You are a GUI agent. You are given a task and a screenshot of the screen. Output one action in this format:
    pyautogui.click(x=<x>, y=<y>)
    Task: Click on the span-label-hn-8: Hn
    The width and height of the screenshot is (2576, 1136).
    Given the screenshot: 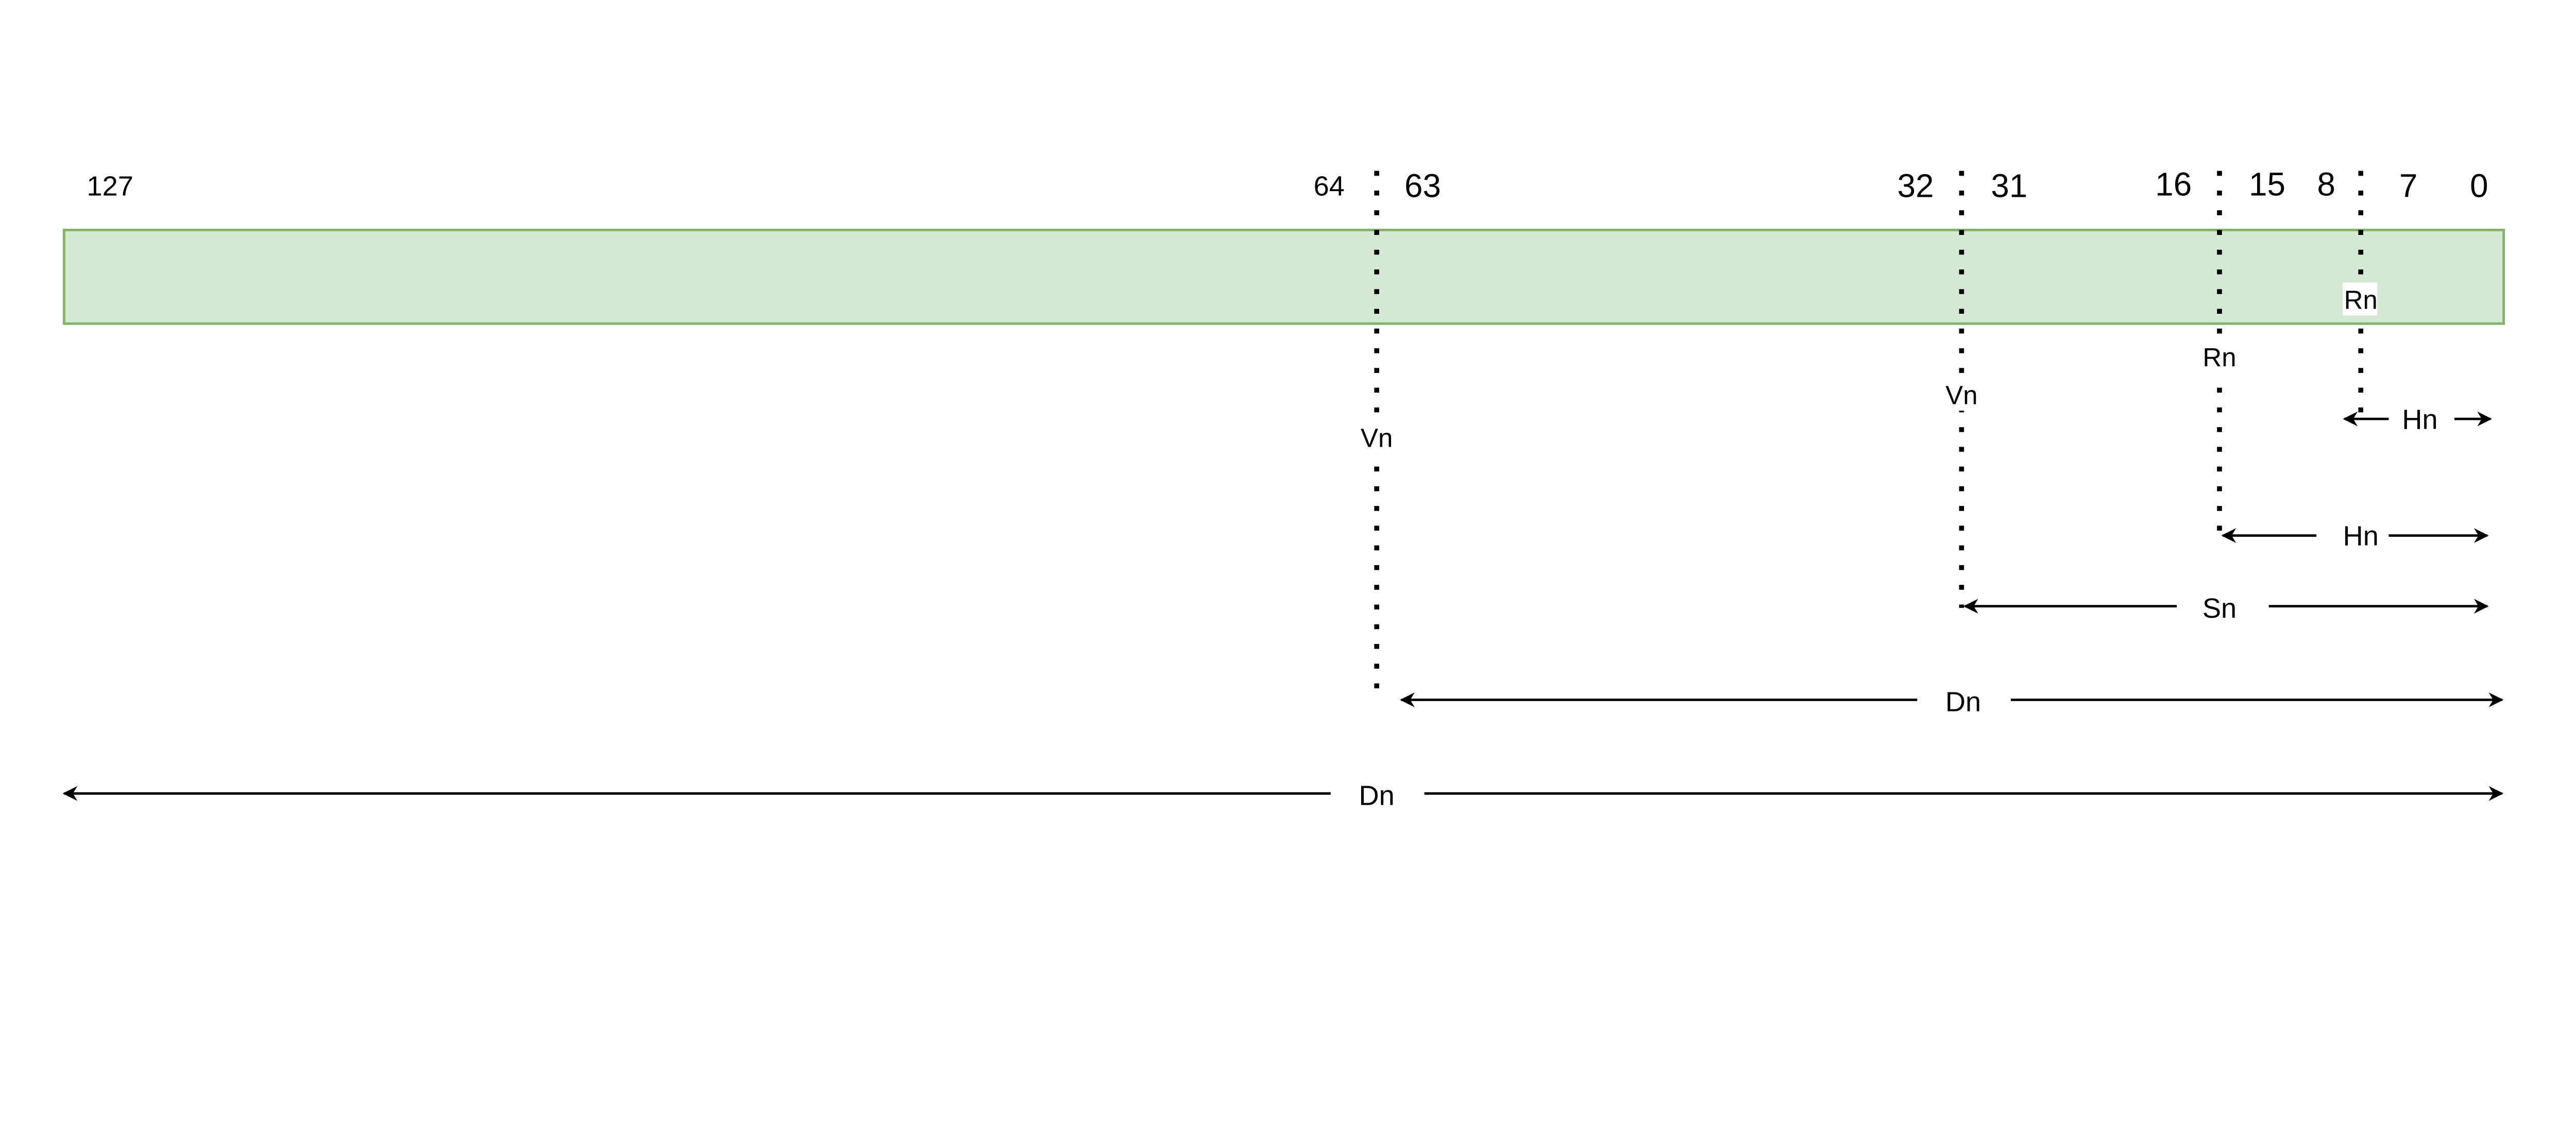 What is the action you would take?
    pyautogui.click(x=2419, y=420)
    